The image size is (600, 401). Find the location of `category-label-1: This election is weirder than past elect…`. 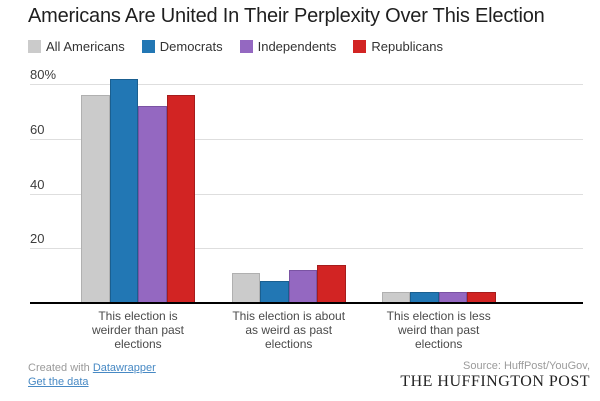

category-label-1: This election is weirder than past elect… is located at coordinates (138, 330).